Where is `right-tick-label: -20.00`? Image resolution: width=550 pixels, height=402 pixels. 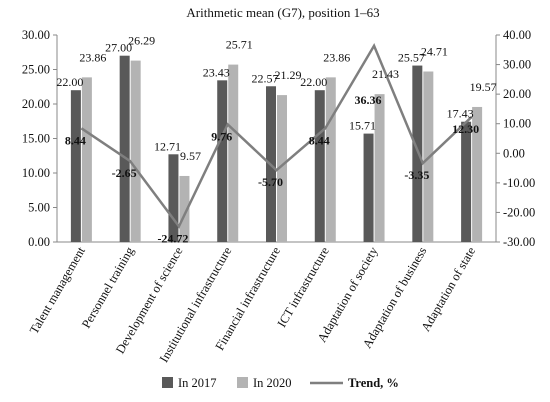 right-tick-label: -20.00 is located at coordinates (519, 212).